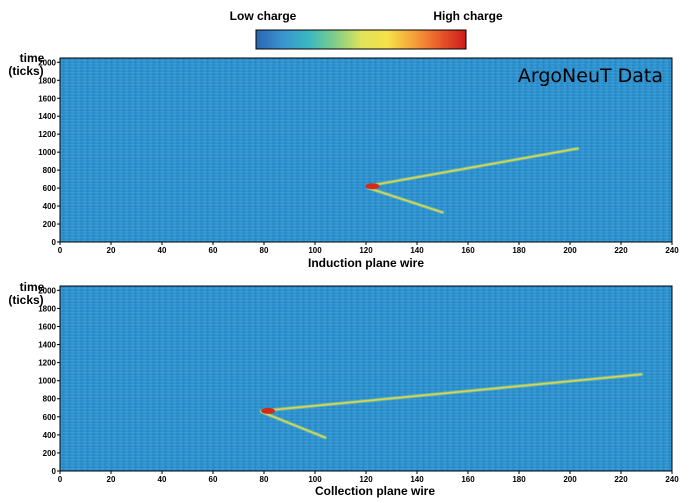 The height and width of the screenshot is (503, 692). What do you see at coordinates (50, 417) in the screenshot?
I see `collection-ytick-label: 600` at bounding box center [50, 417].